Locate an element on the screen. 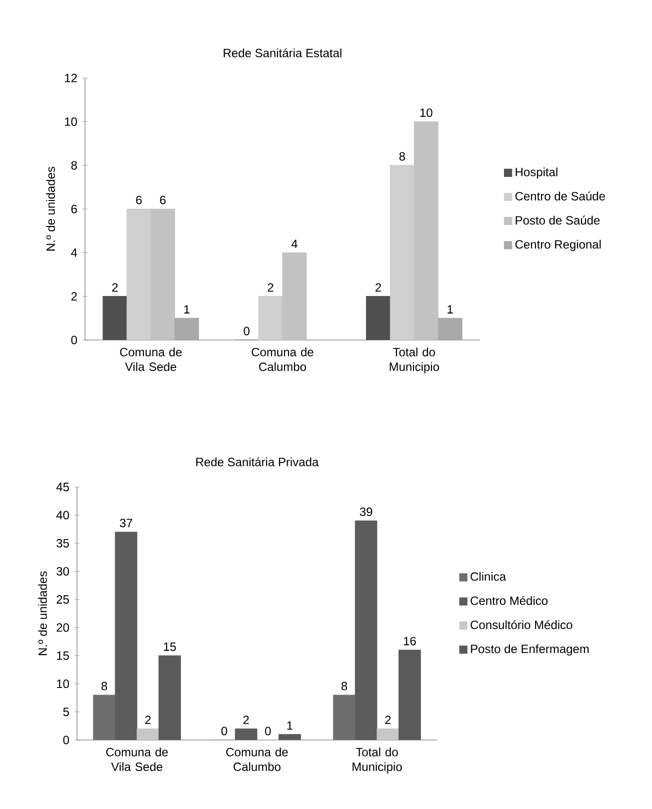 Image resolution: width=652 pixels, height=809 pixels. legend-label: Centro Regional is located at coordinates (558, 246).